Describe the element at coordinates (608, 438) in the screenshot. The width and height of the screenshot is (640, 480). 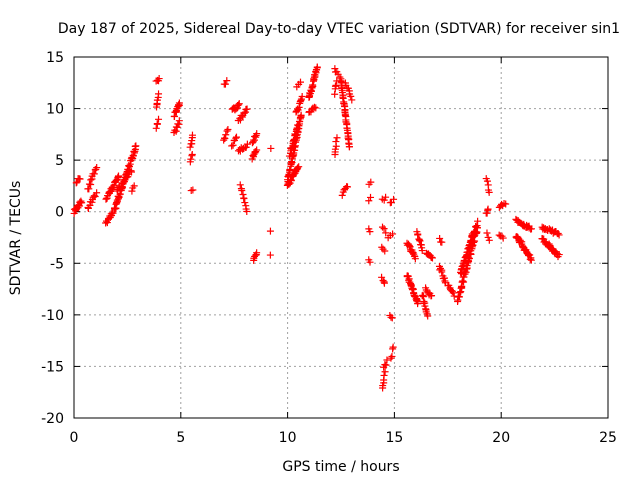
I see `x-tick-label: 25` at that location.